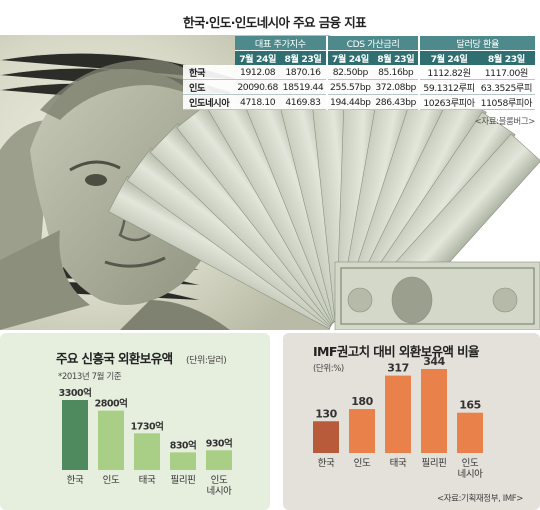  I want to click on table-cell: 4169.83, so click(303, 102).